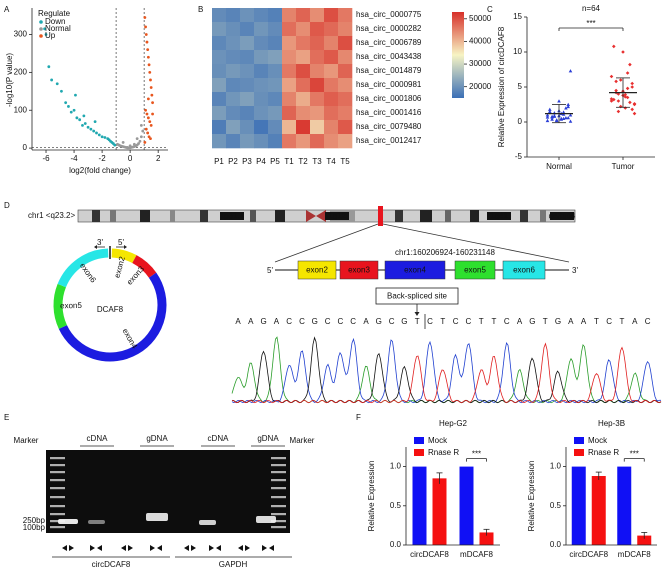 This screenshot has width=669, height=570. I want to click on lane-label: gDNA, so click(268, 438).